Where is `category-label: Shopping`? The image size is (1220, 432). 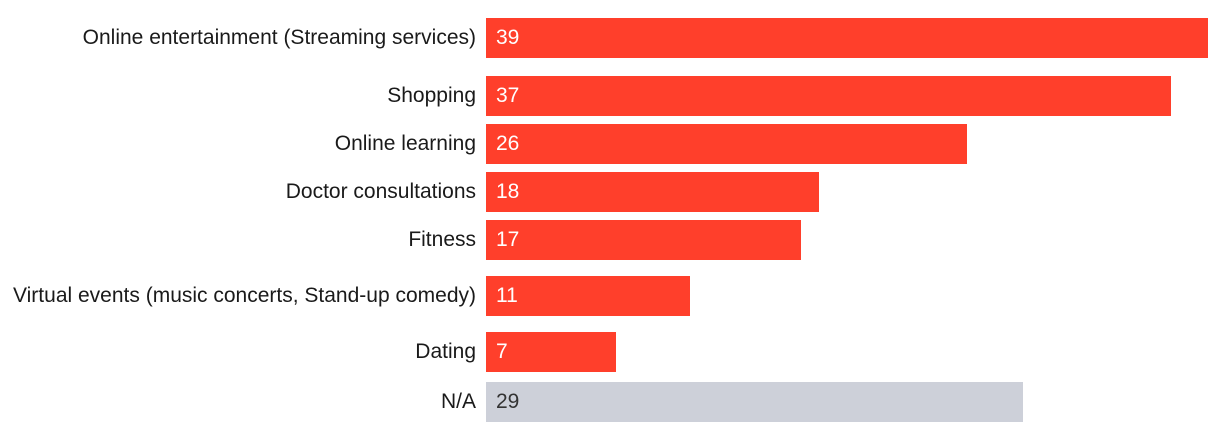 category-label: Shopping is located at coordinates (431, 95).